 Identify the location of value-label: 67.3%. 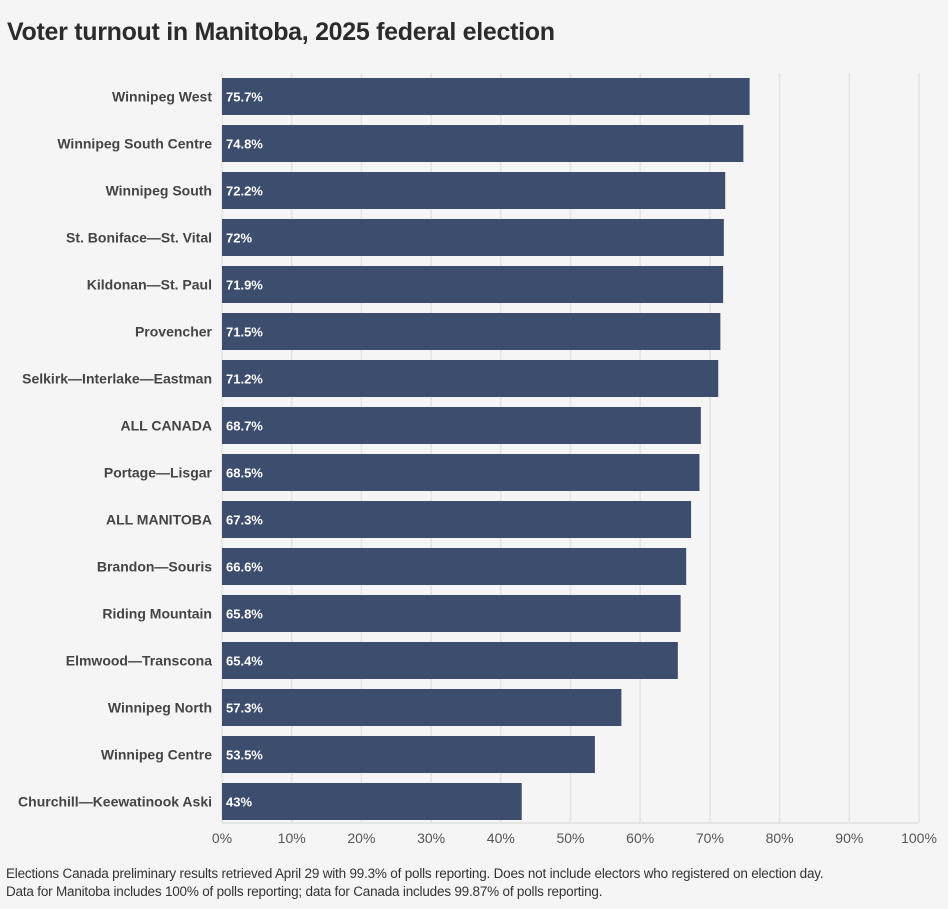
(244, 520).